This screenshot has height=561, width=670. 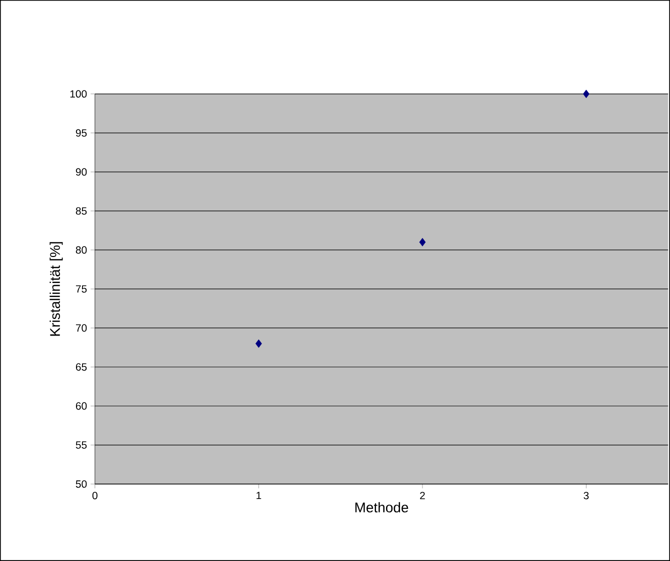 What do you see at coordinates (81, 211) in the screenshot?
I see `y-tick-label: 85` at bounding box center [81, 211].